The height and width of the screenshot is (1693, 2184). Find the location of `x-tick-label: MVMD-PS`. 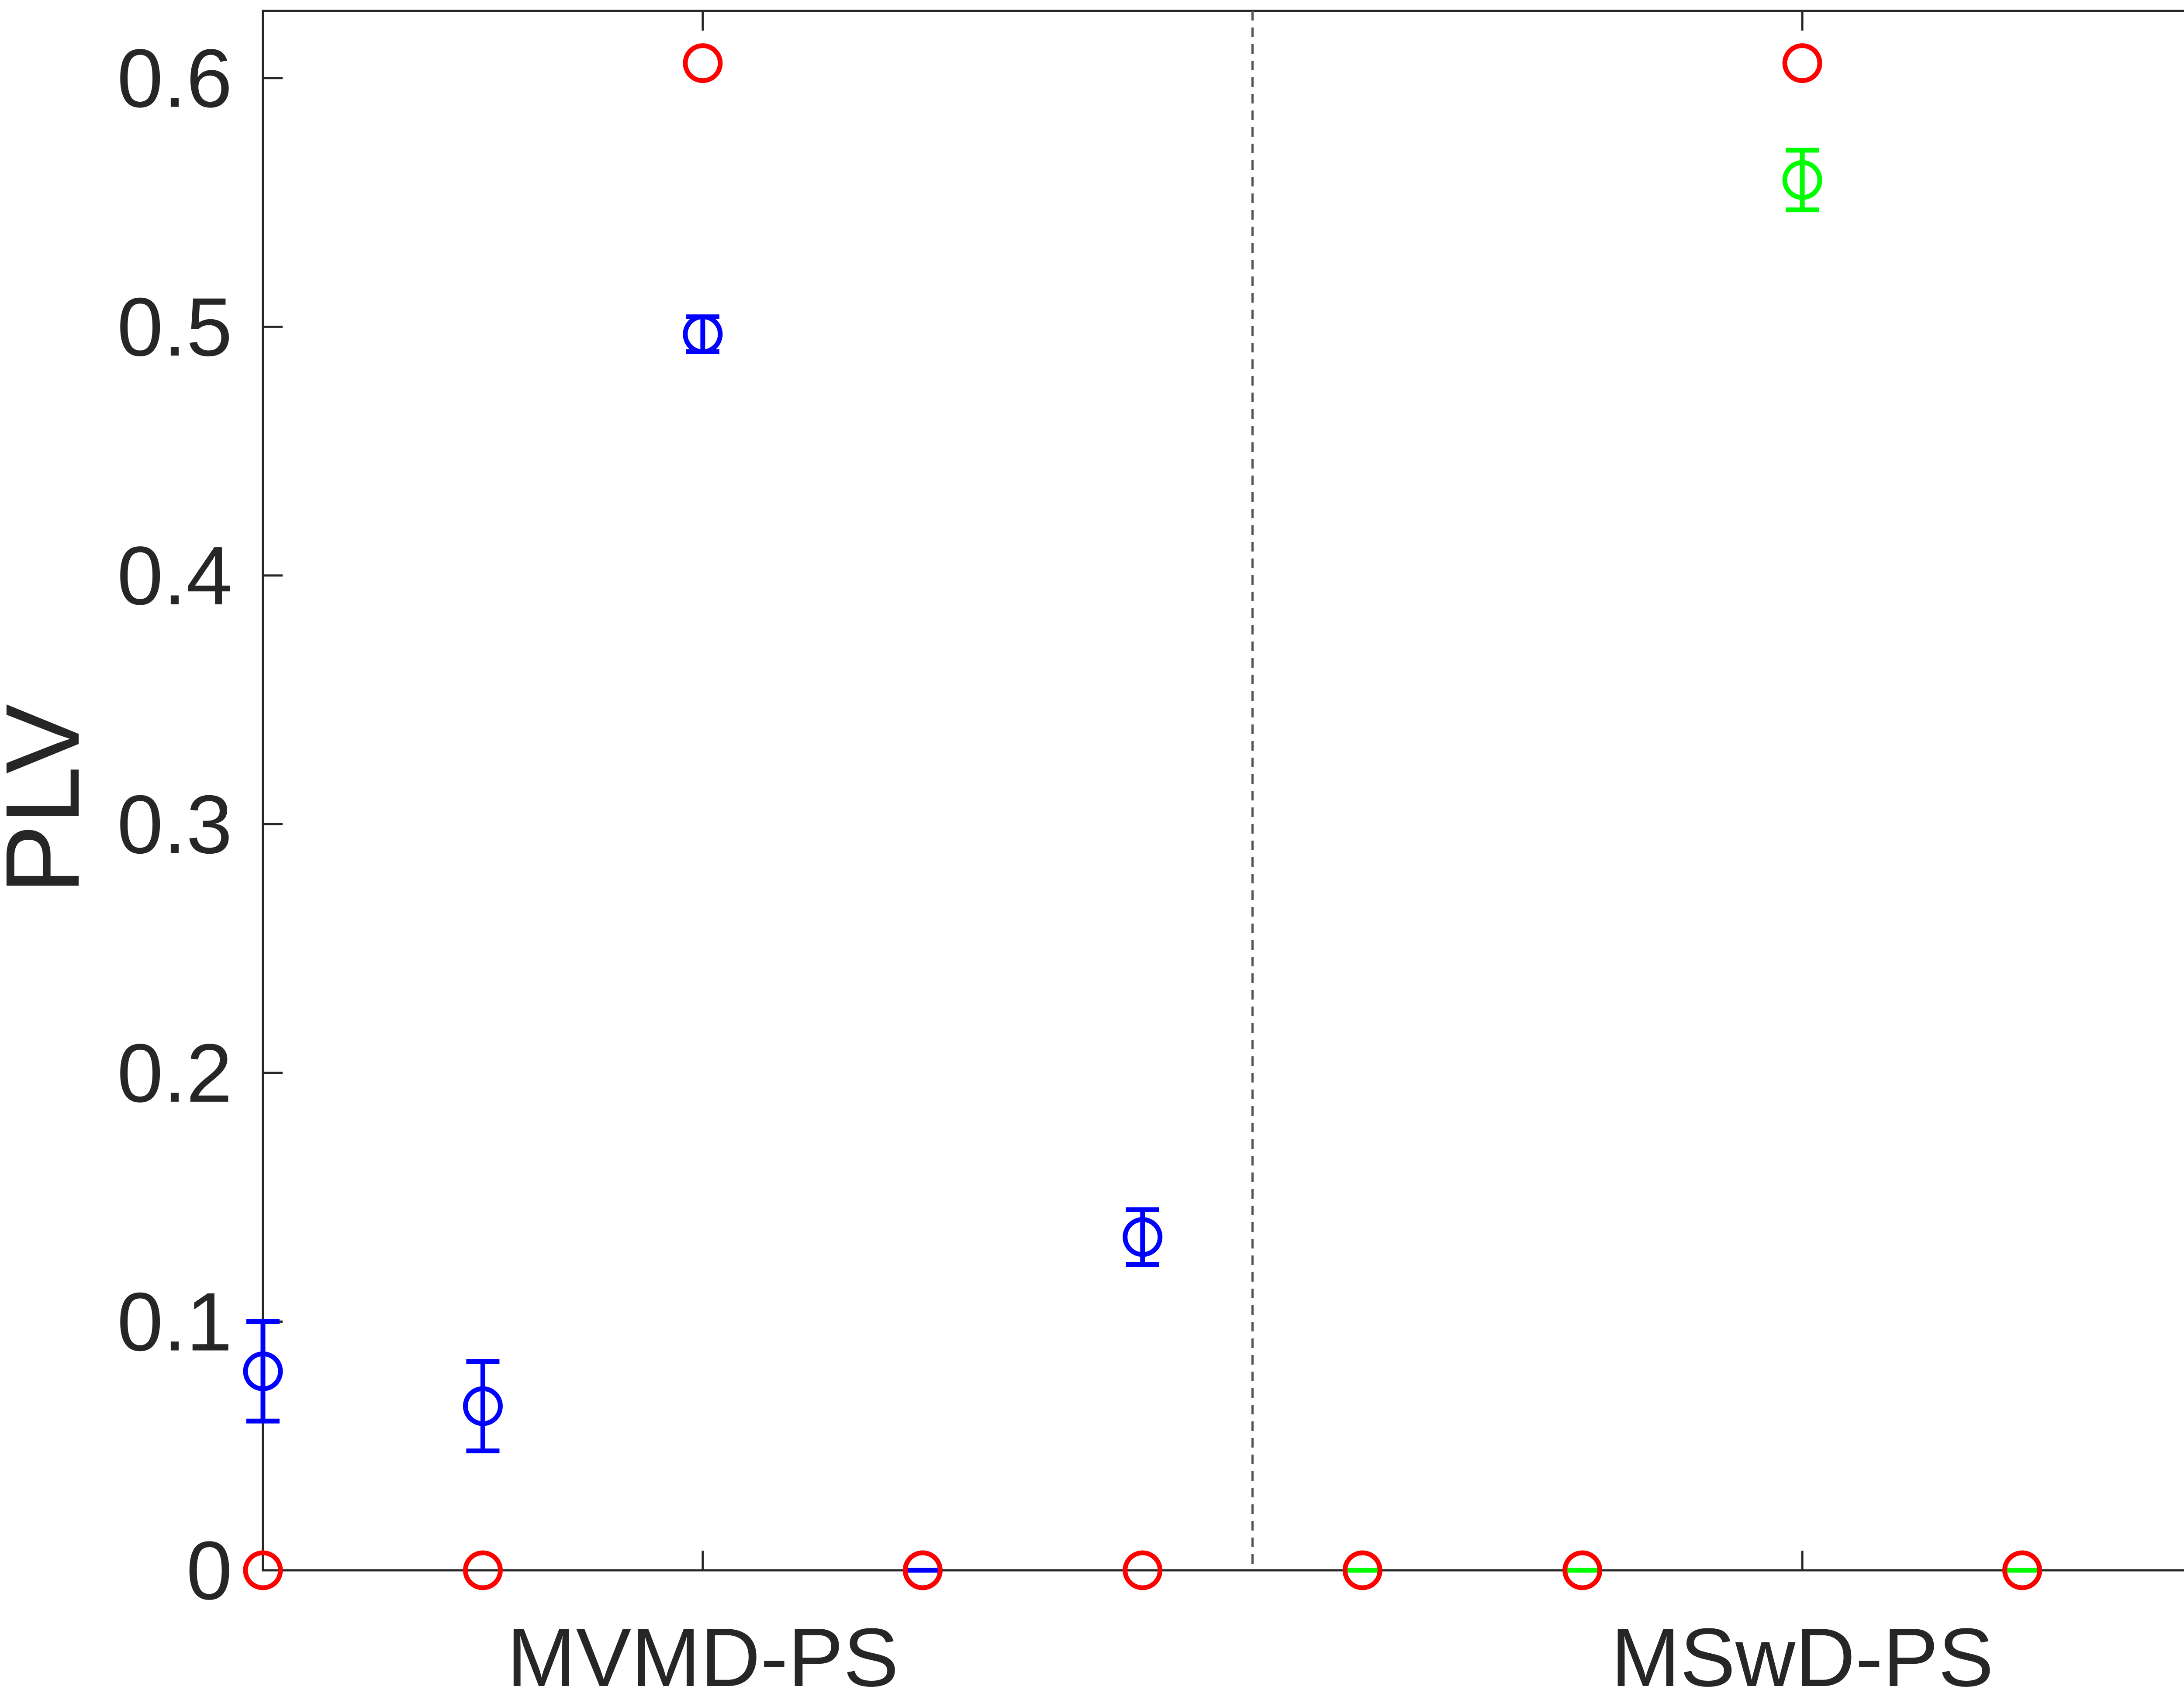

x-tick-label: MVMD-PS is located at coordinates (702, 1652).